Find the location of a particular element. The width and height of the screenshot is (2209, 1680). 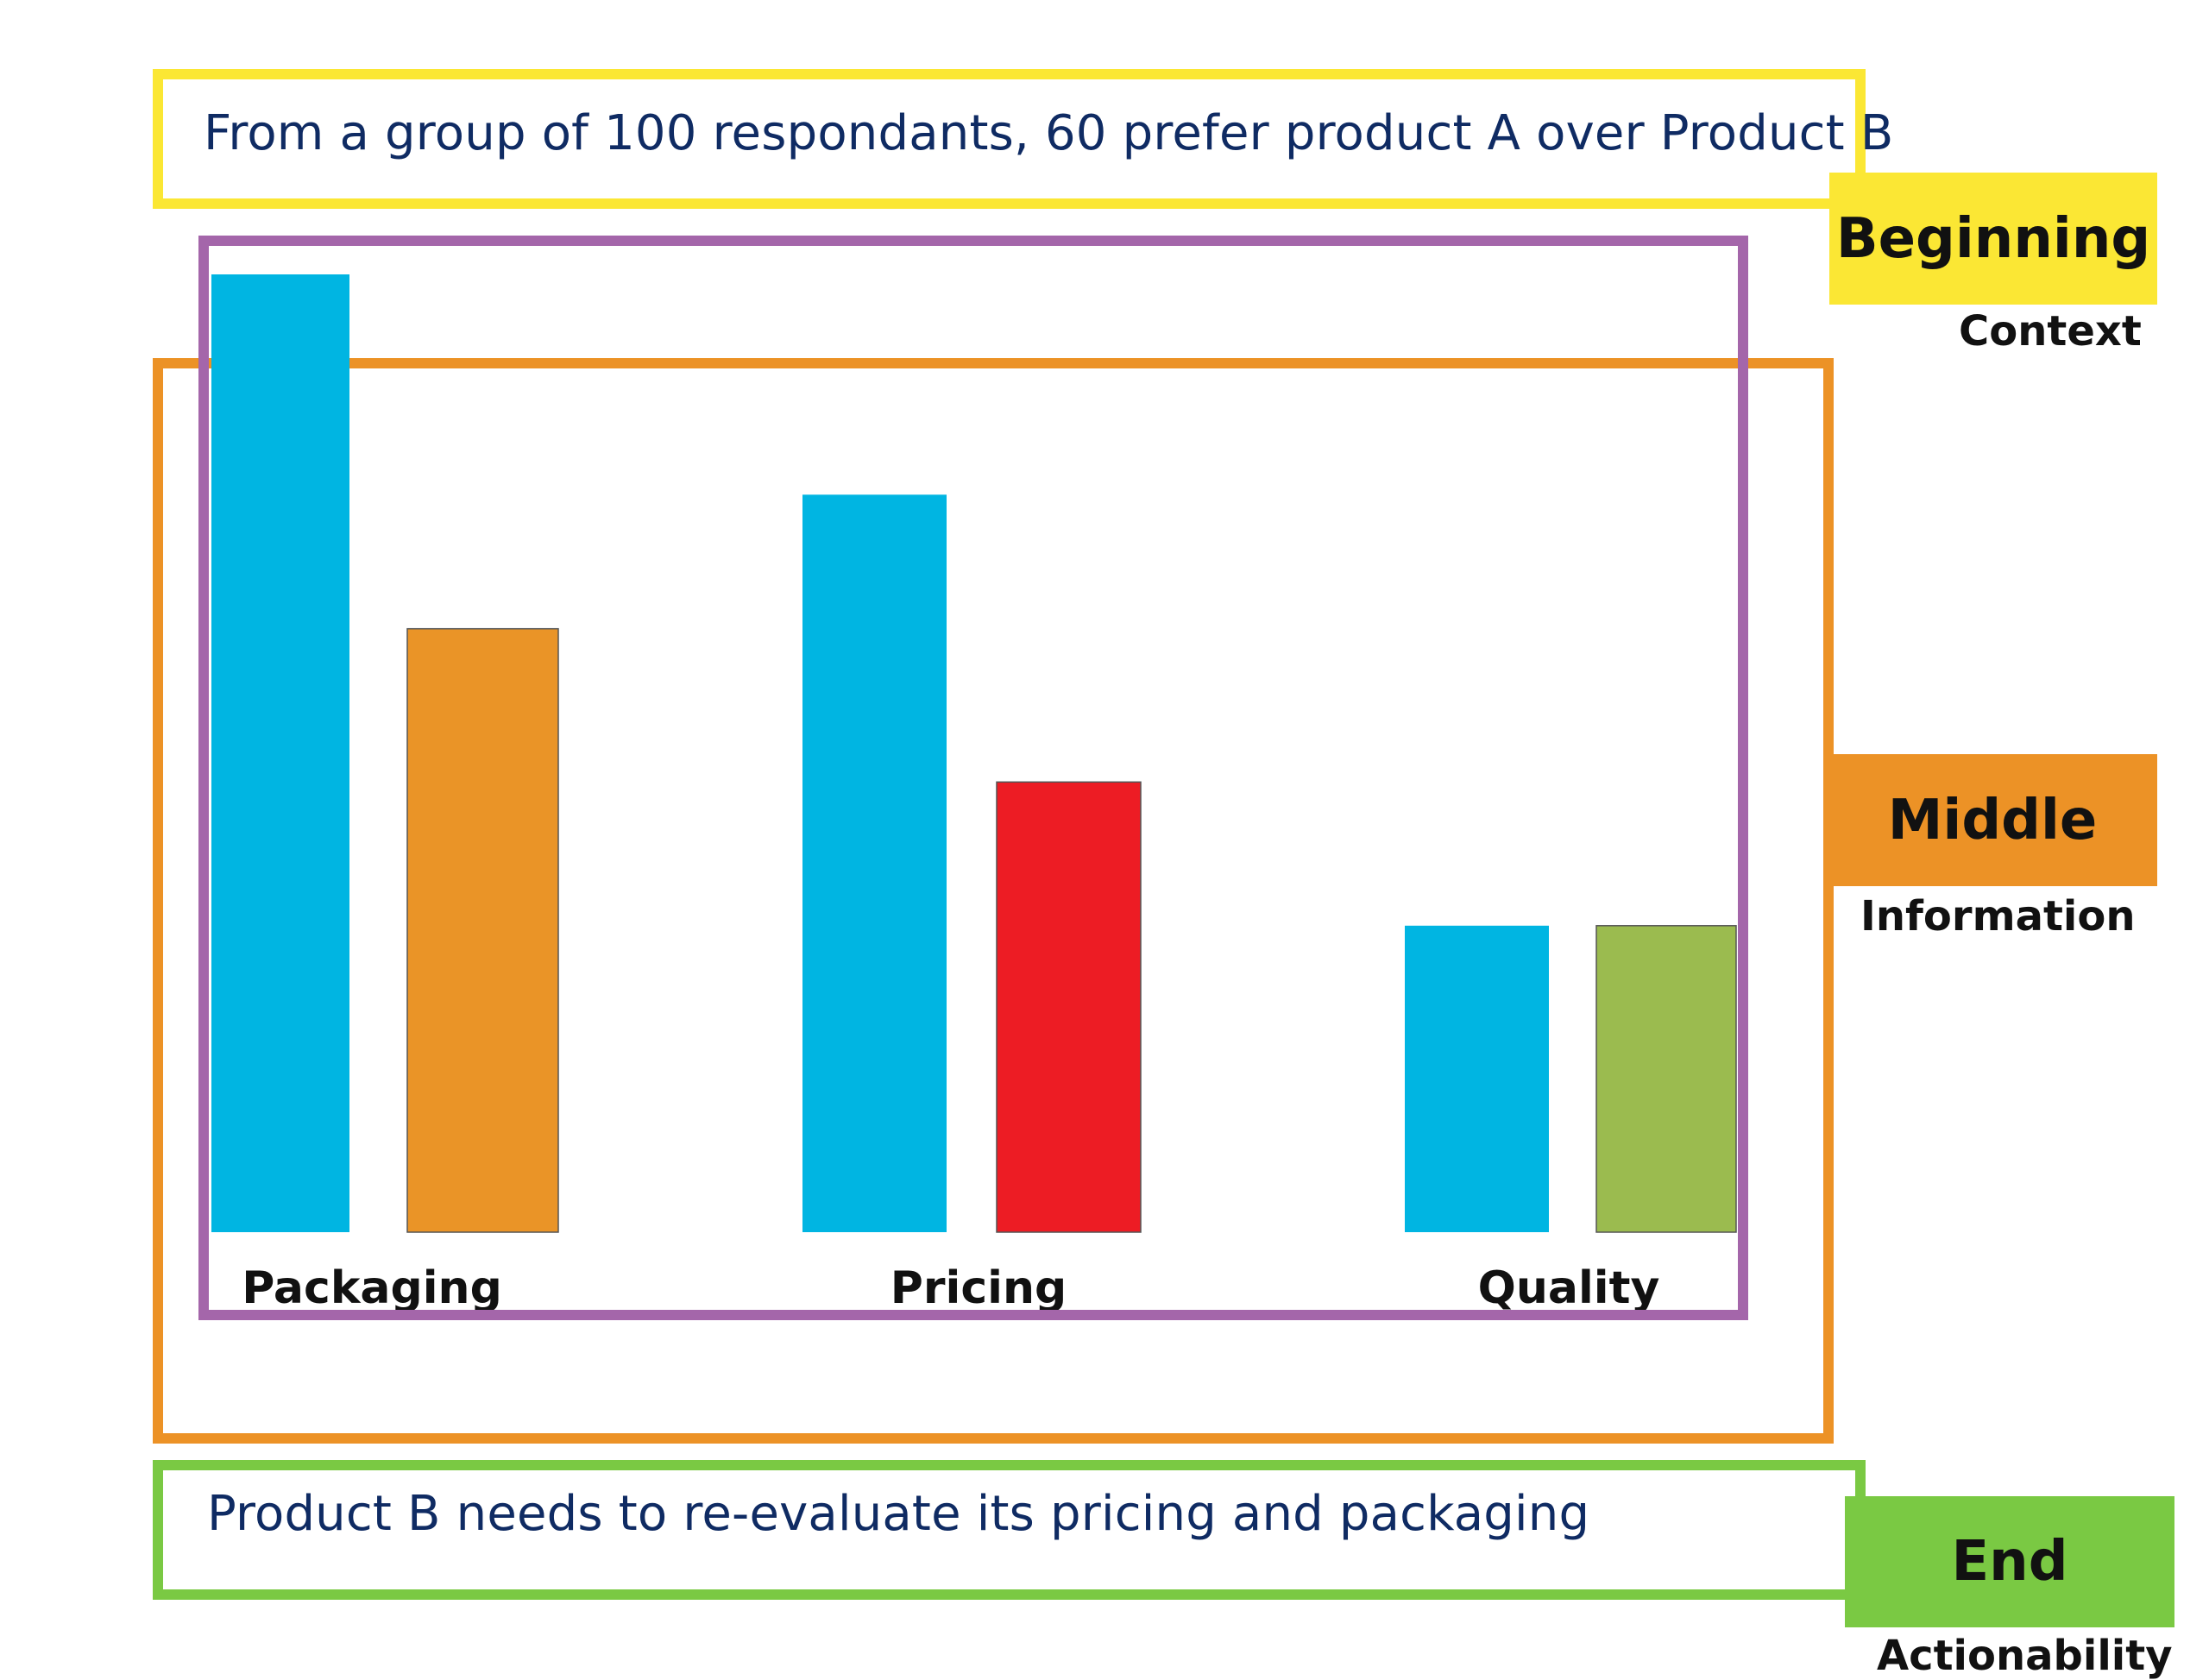

bar-quality-product-a is located at coordinates (1477, 1078).